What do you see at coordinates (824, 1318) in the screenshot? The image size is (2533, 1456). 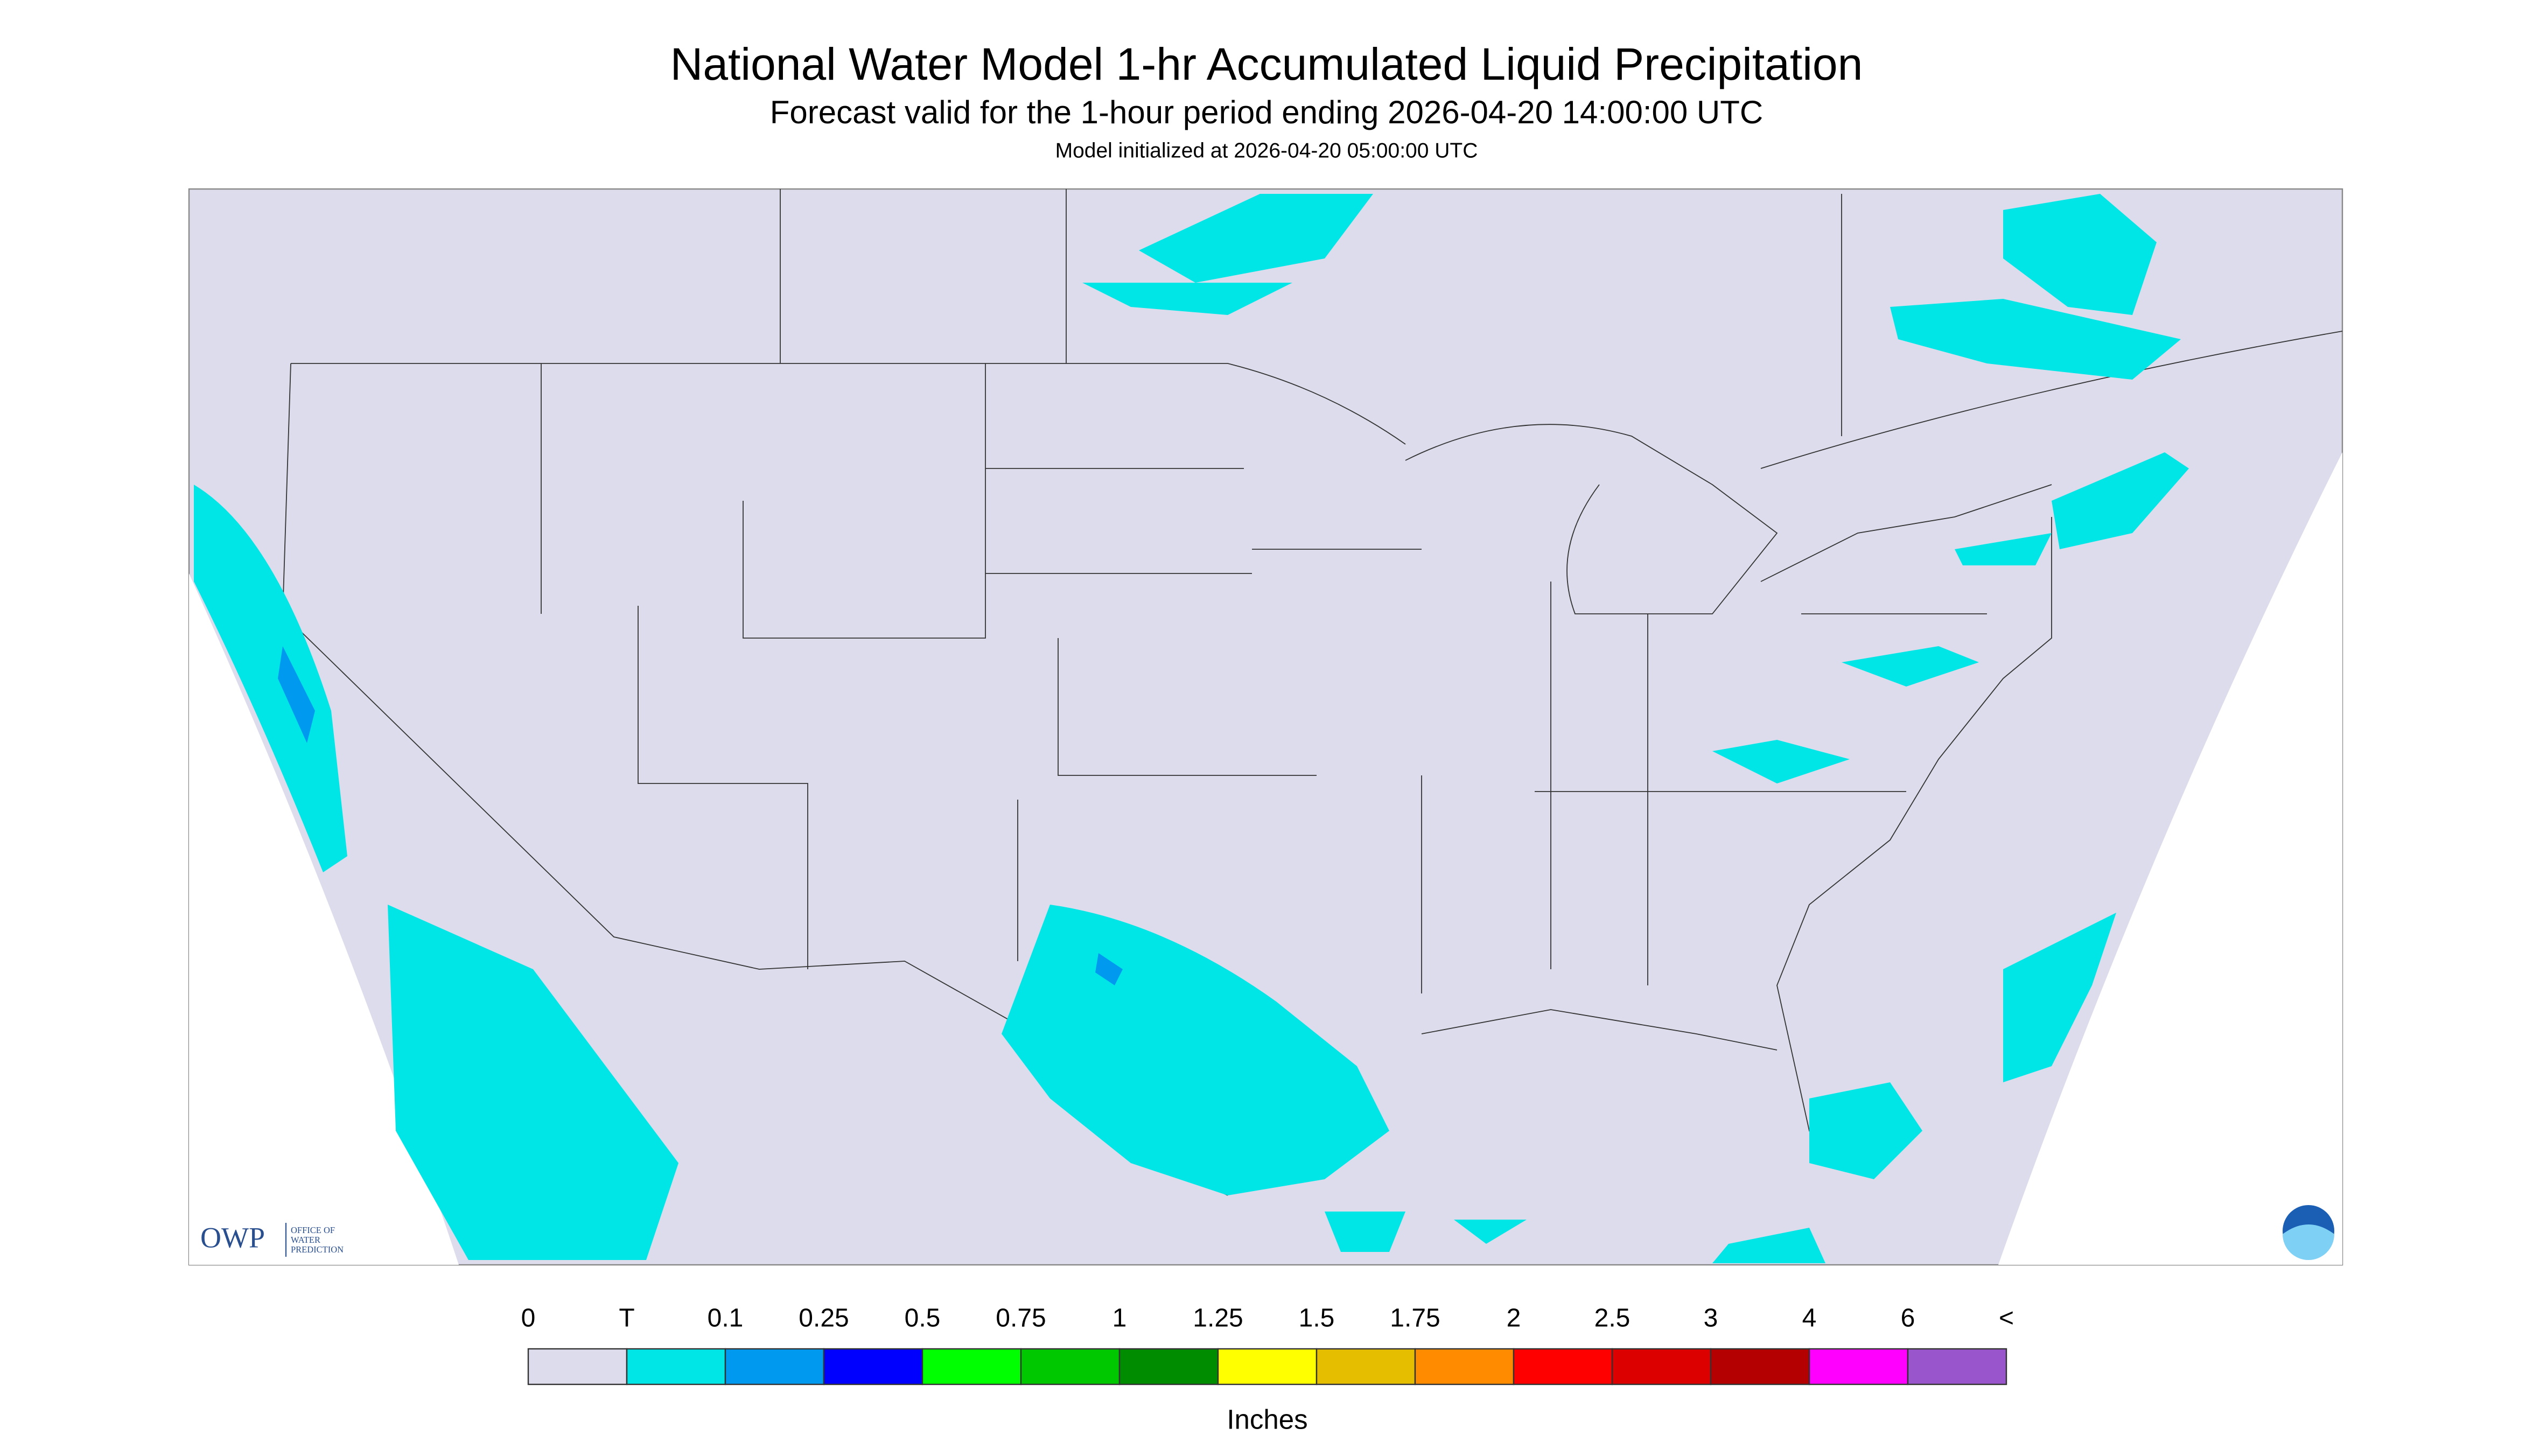 I see `legend-label: 0.25` at bounding box center [824, 1318].